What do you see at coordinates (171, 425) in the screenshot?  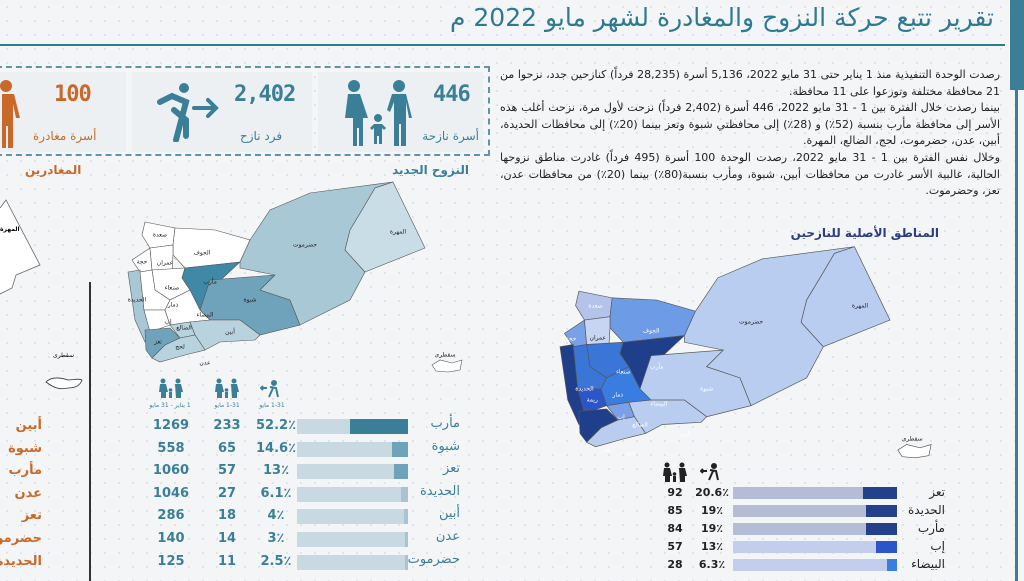 I see `total-value: 1269` at bounding box center [171, 425].